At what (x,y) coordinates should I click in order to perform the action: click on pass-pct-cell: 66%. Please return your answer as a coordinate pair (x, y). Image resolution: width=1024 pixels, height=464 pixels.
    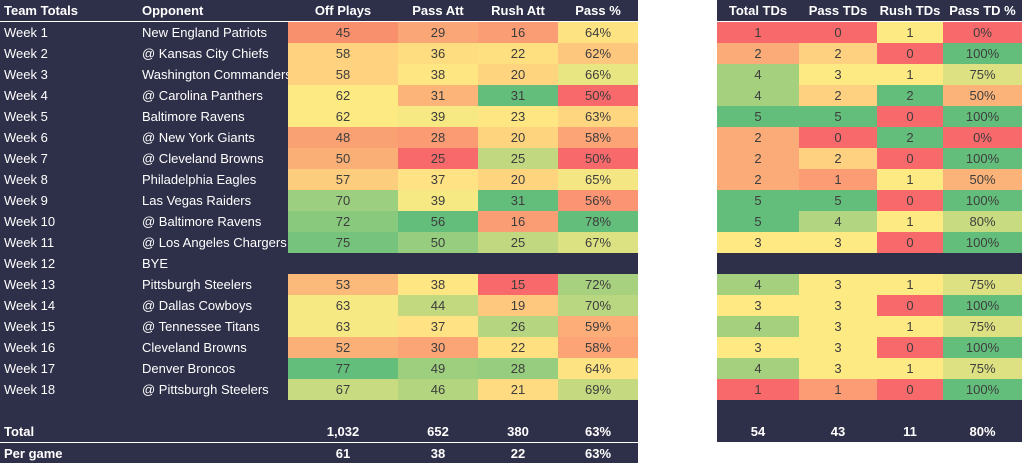
    Looking at the image, I should click on (598, 74).